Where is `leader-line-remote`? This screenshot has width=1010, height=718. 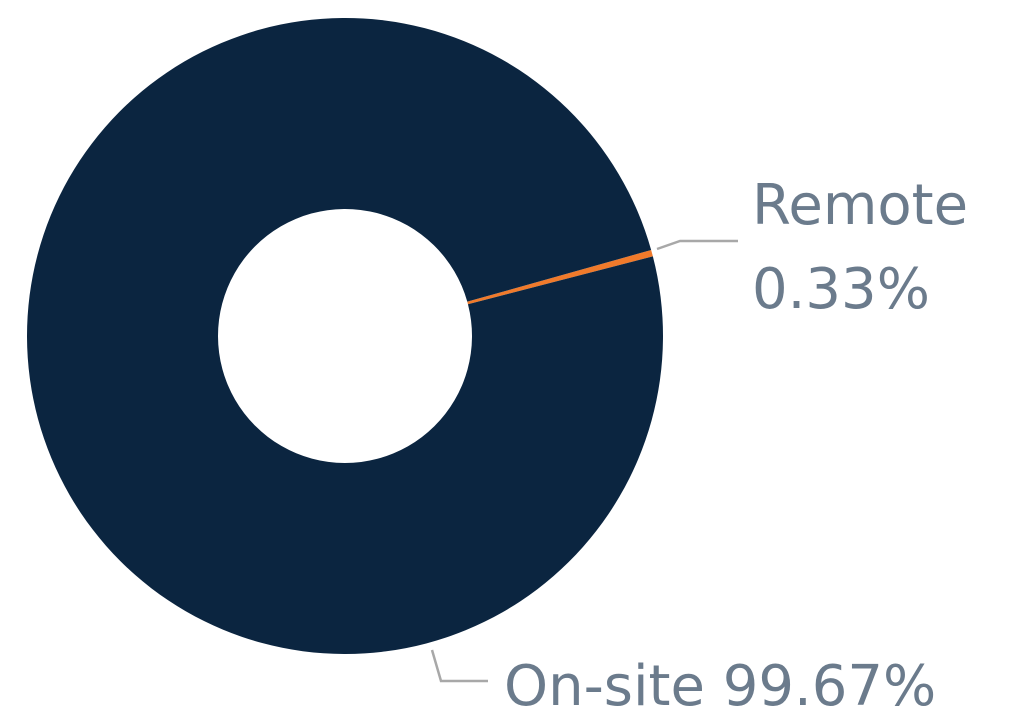
leader-line-remote is located at coordinates (697, 245).